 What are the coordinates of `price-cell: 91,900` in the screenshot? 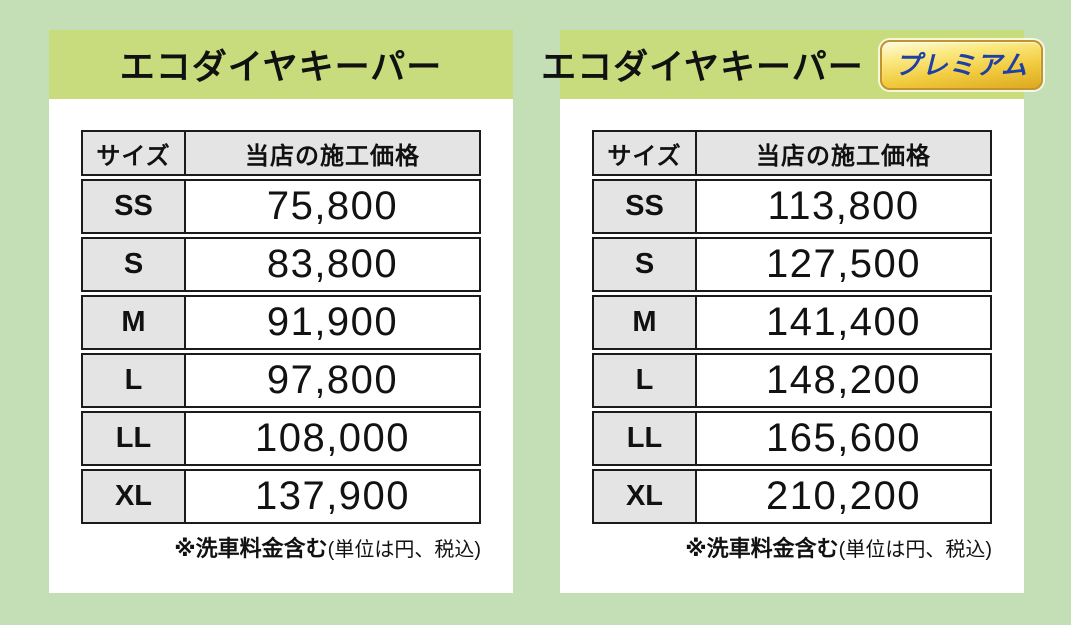 It's located at (332, 322).